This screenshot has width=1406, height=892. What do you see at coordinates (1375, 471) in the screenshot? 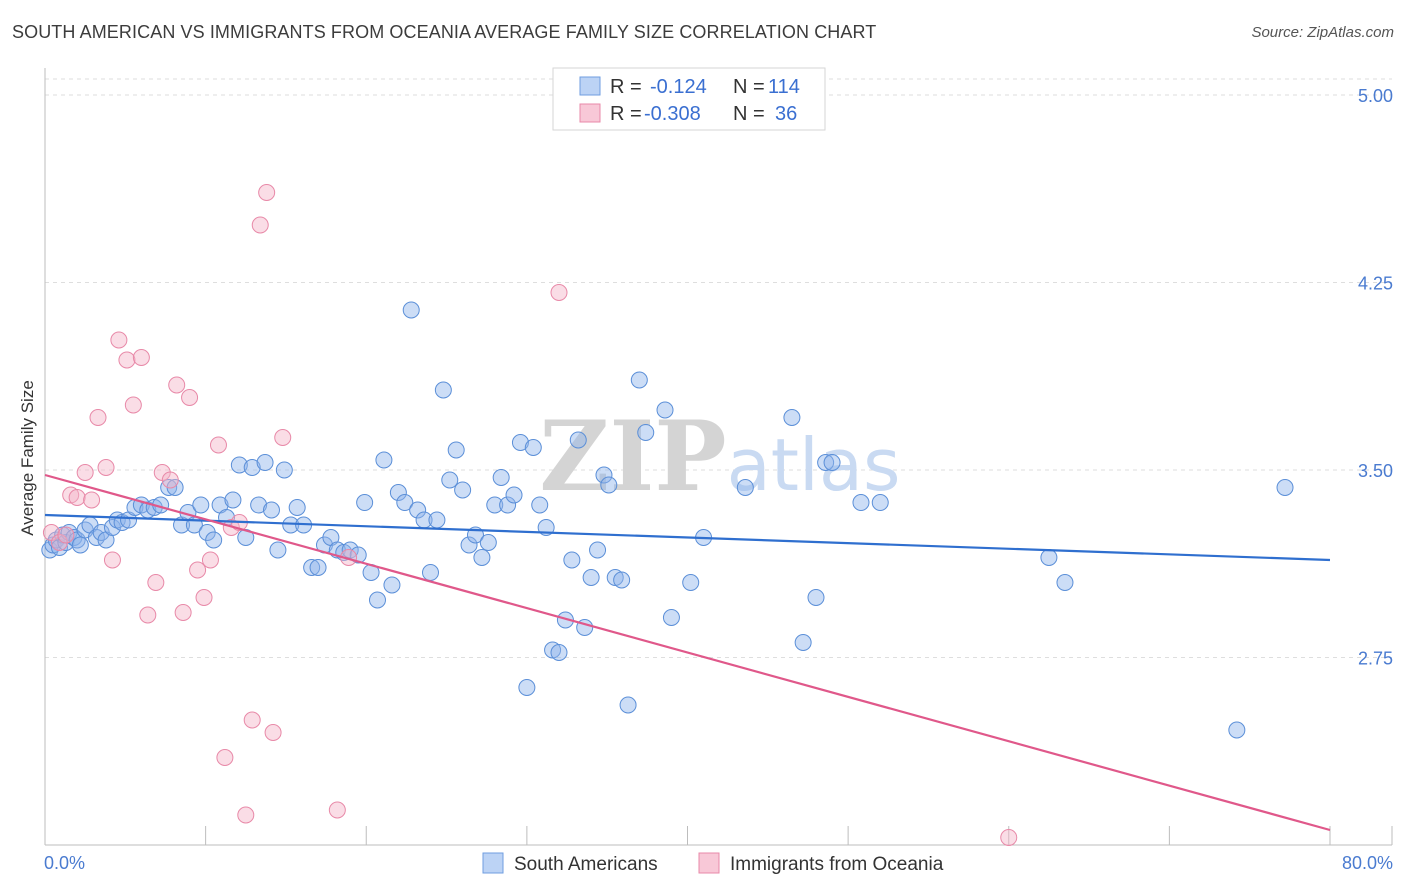
I see `y-tick-label-1: 3.50` at bounding box center [1375, 471].